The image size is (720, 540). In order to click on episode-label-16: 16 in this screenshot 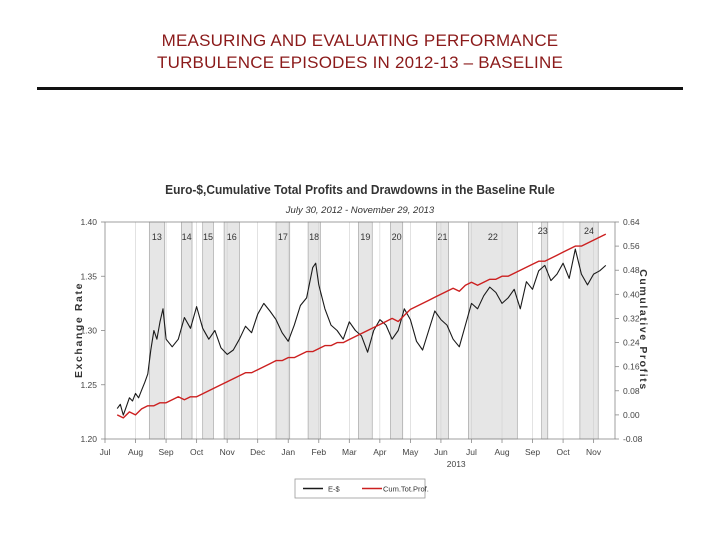, I will do `click(232, 237)`.